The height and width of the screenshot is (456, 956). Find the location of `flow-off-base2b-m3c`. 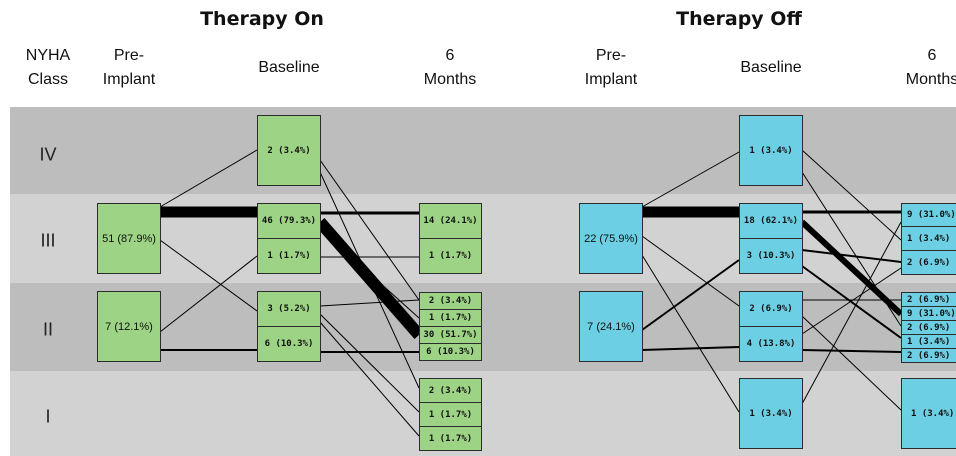

flow-off-base2b-m3c is located at coordinates (851, 301).